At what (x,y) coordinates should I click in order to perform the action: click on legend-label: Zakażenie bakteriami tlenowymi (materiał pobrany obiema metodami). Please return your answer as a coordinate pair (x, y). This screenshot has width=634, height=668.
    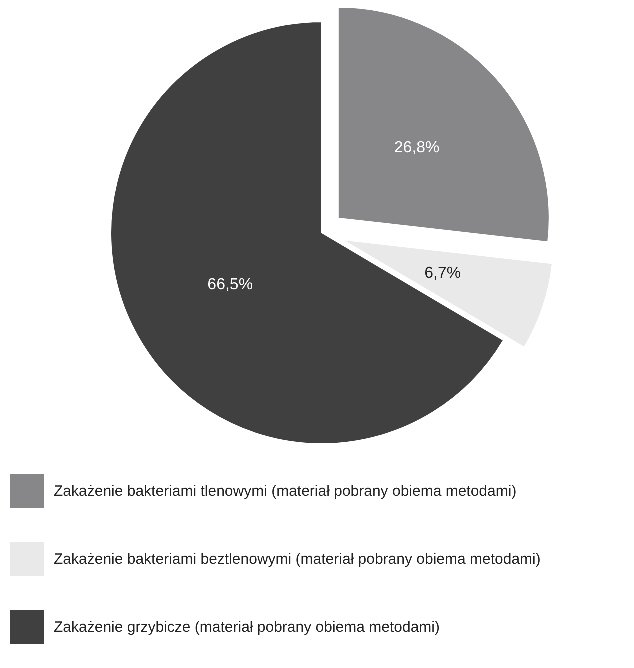
    Looking at the image, I should click on (285, 491).